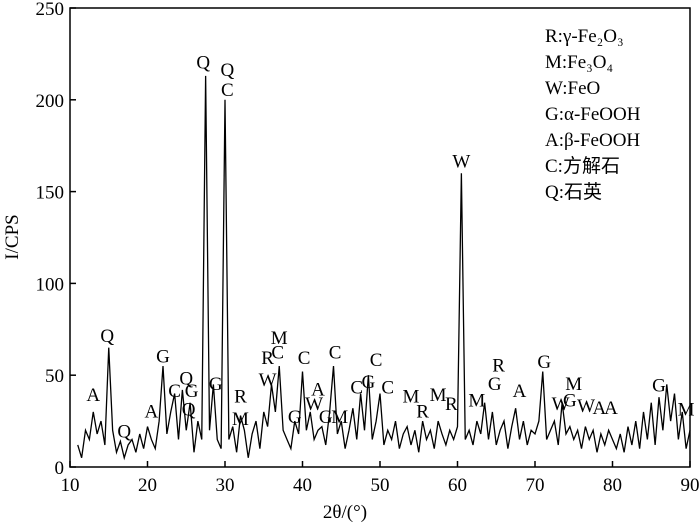  What do you see at coordinates (572, 88) in the screenshot?
I see `legend-entry: W:FeO` at bounding box center [572, 88].